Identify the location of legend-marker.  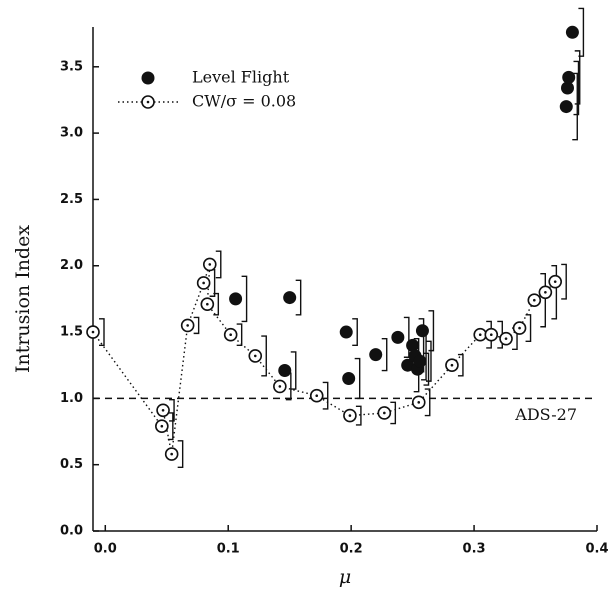
(148, 78).